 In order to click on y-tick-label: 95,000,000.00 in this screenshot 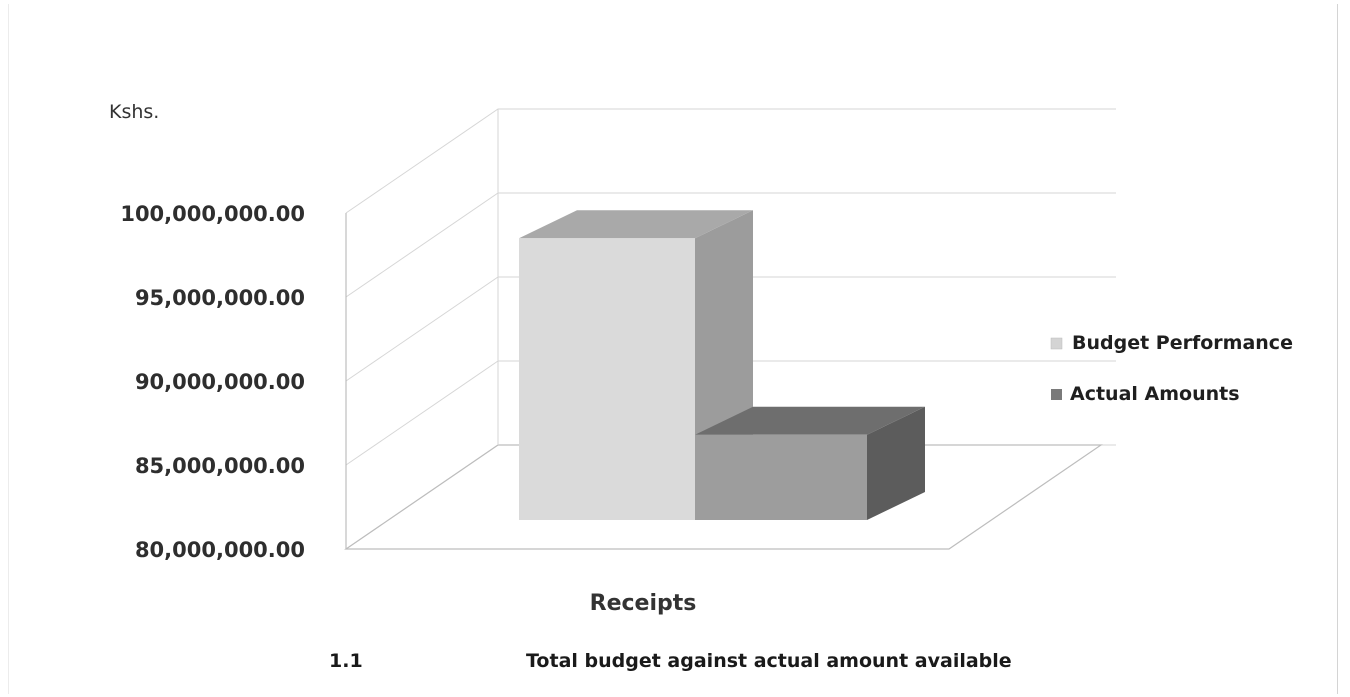, I will do `click(220, 298)`.